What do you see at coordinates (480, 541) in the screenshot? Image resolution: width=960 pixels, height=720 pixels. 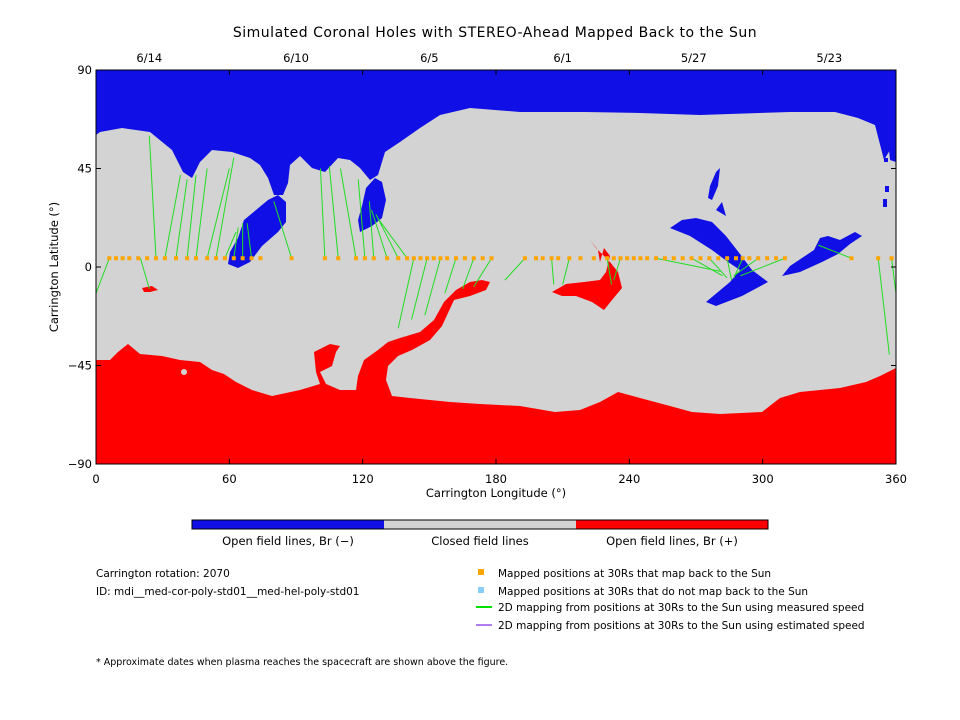 I see `colorbar-label-closed: Closed field lines` at bounding box center [480, 541].